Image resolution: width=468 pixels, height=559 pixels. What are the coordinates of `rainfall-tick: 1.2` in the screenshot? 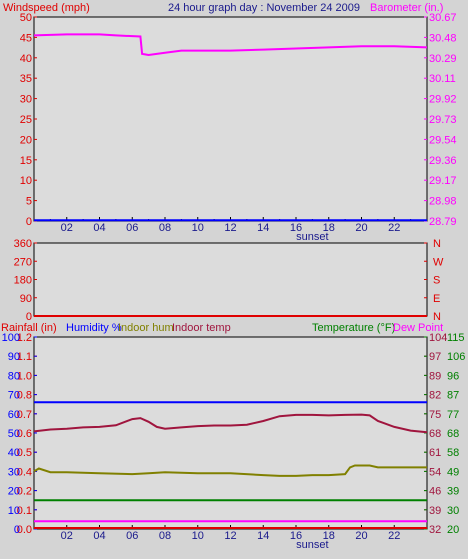 It's located at (24, 338).